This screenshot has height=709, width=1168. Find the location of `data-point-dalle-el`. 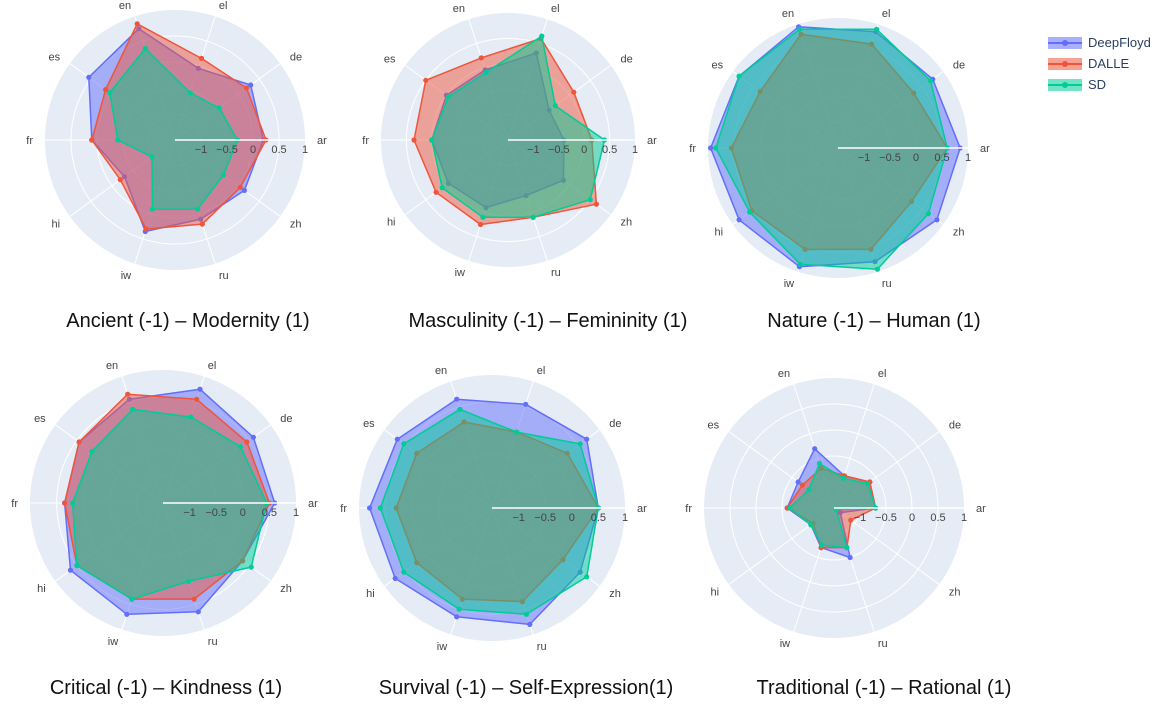

data-point-dalle-el is located at coordinates (201, 58).